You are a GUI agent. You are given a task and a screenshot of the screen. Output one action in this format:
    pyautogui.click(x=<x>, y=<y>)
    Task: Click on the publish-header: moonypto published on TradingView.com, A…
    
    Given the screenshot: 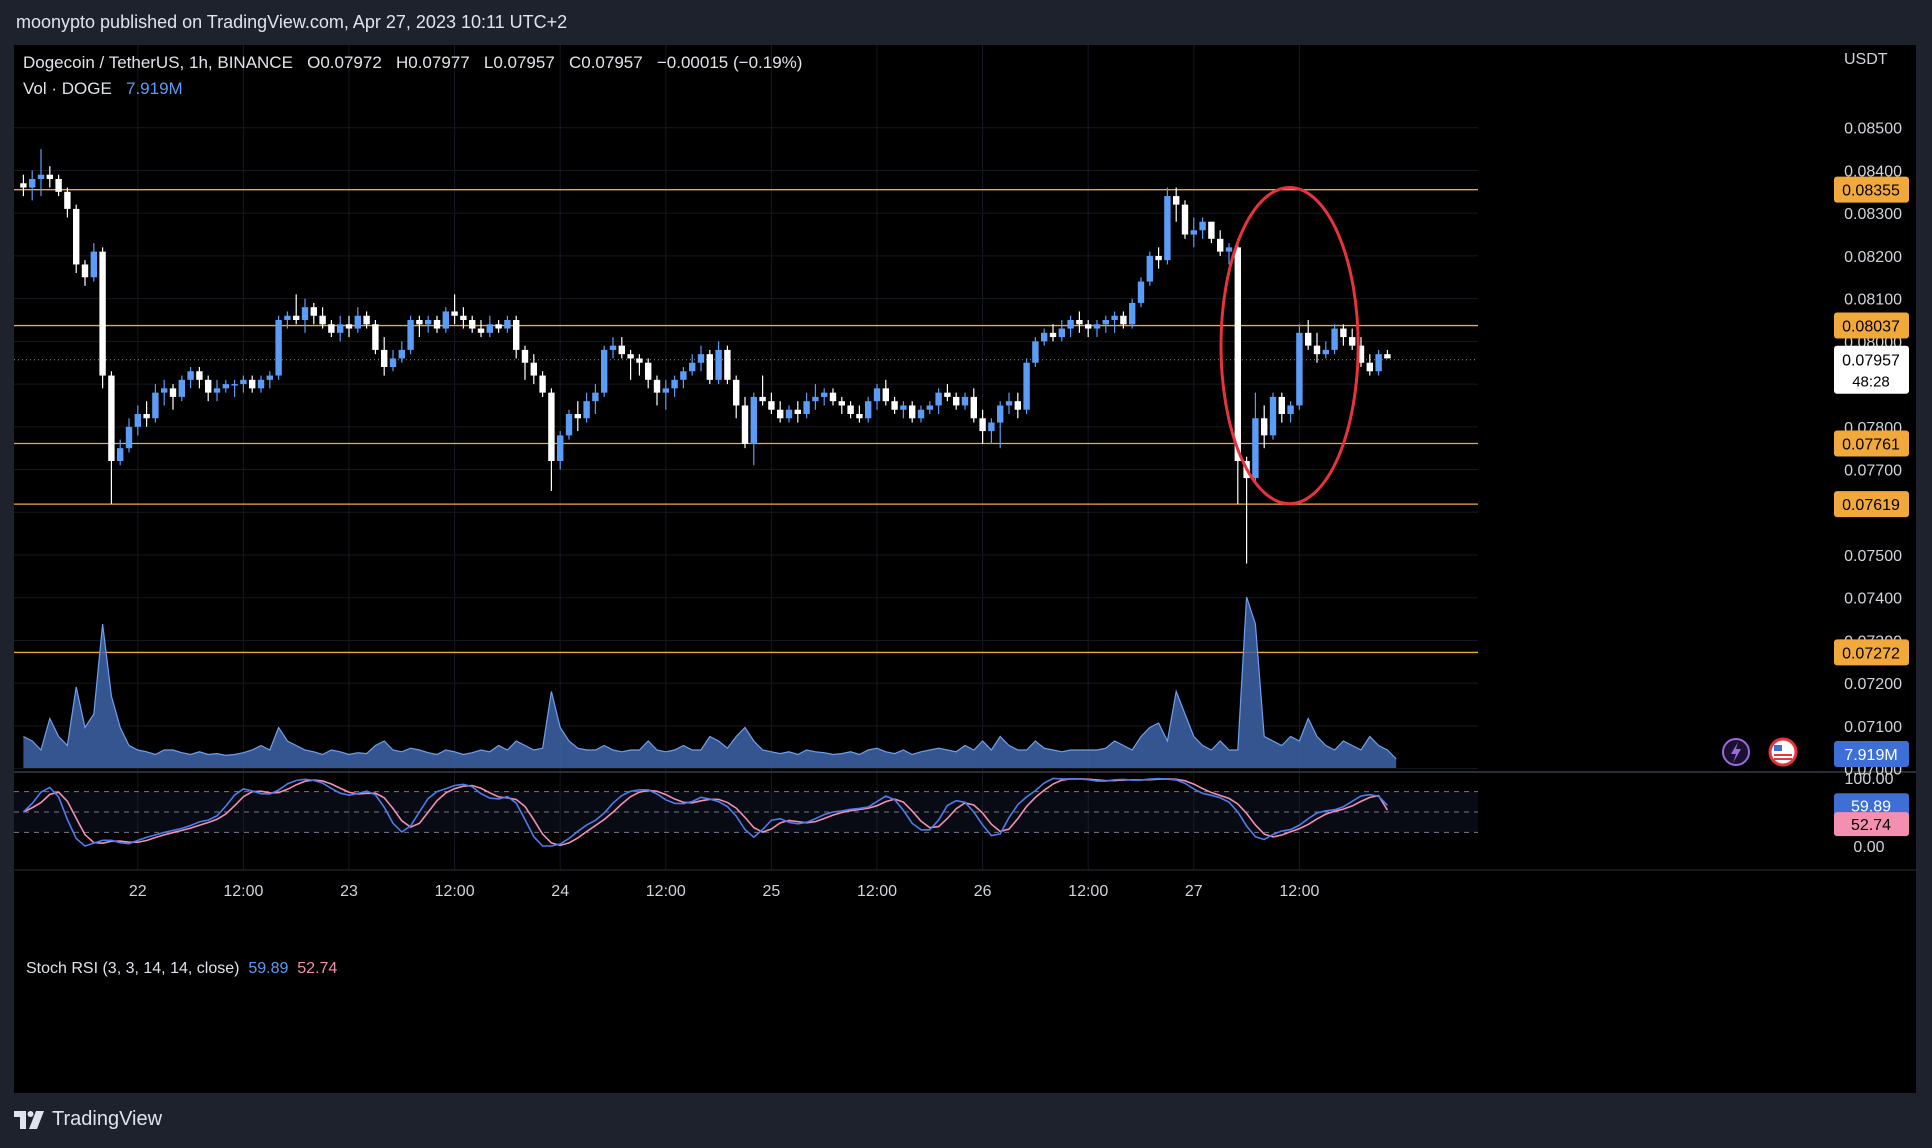 What is the action you would take?
    pyautogui.click(x=966, y=22)
    